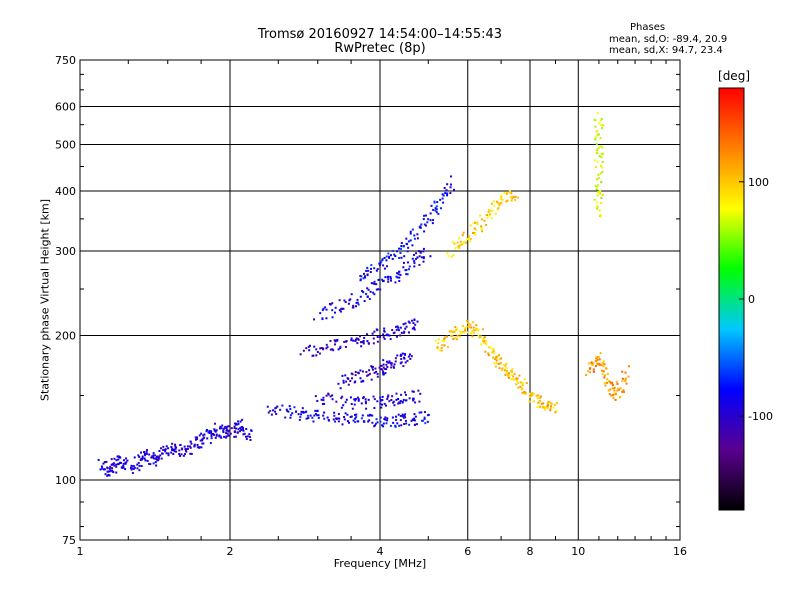  What do you see at coordinates (65, 251) in the screenshot?
I see `y-tick-label: 300` at bounding box center [65, 251].